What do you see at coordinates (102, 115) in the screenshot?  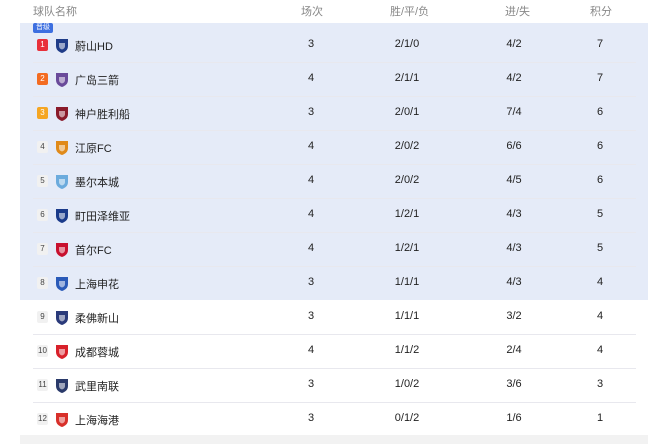 I see `team-name: 神户胜利船` at bounding box center [102, 115].